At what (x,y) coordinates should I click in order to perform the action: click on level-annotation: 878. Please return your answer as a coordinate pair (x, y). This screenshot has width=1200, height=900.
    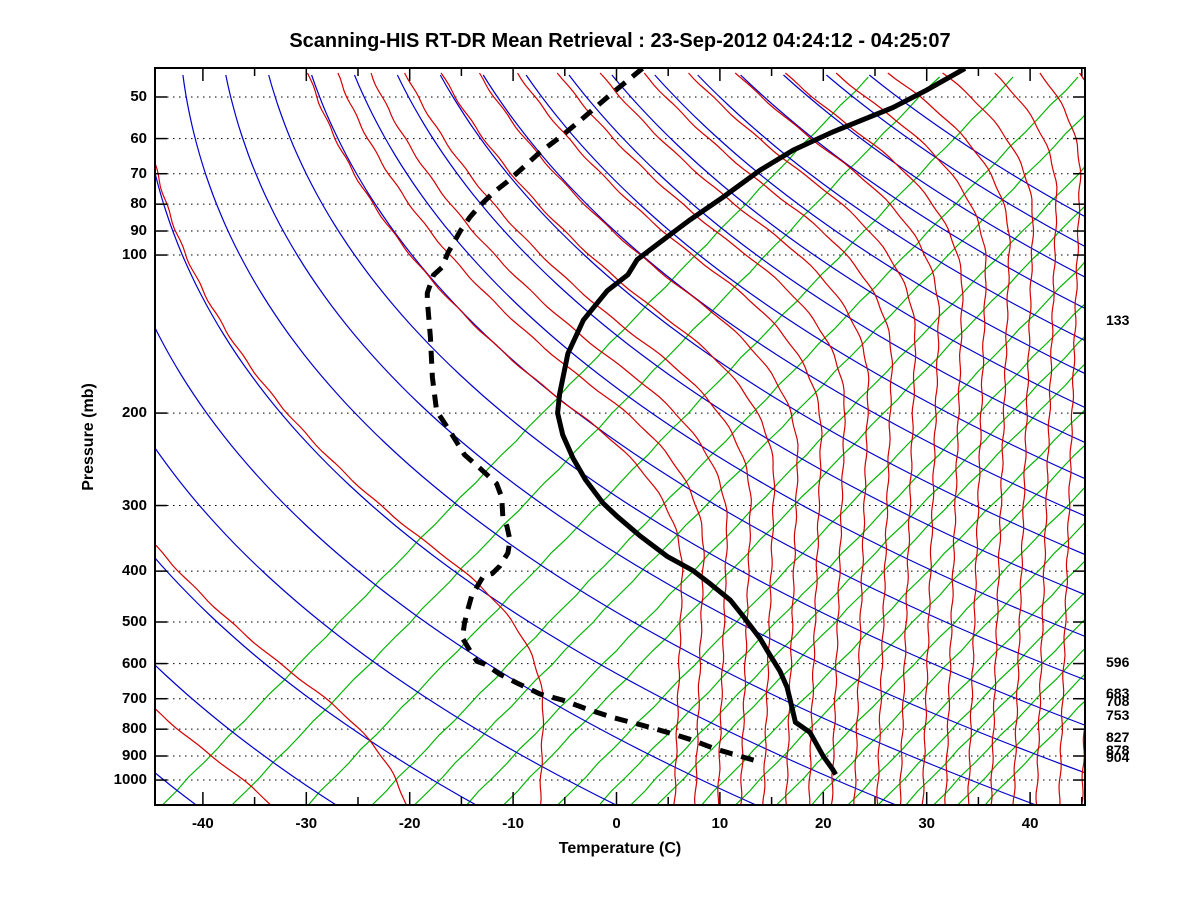
    Looking at the image, I should click on (1118, 750).